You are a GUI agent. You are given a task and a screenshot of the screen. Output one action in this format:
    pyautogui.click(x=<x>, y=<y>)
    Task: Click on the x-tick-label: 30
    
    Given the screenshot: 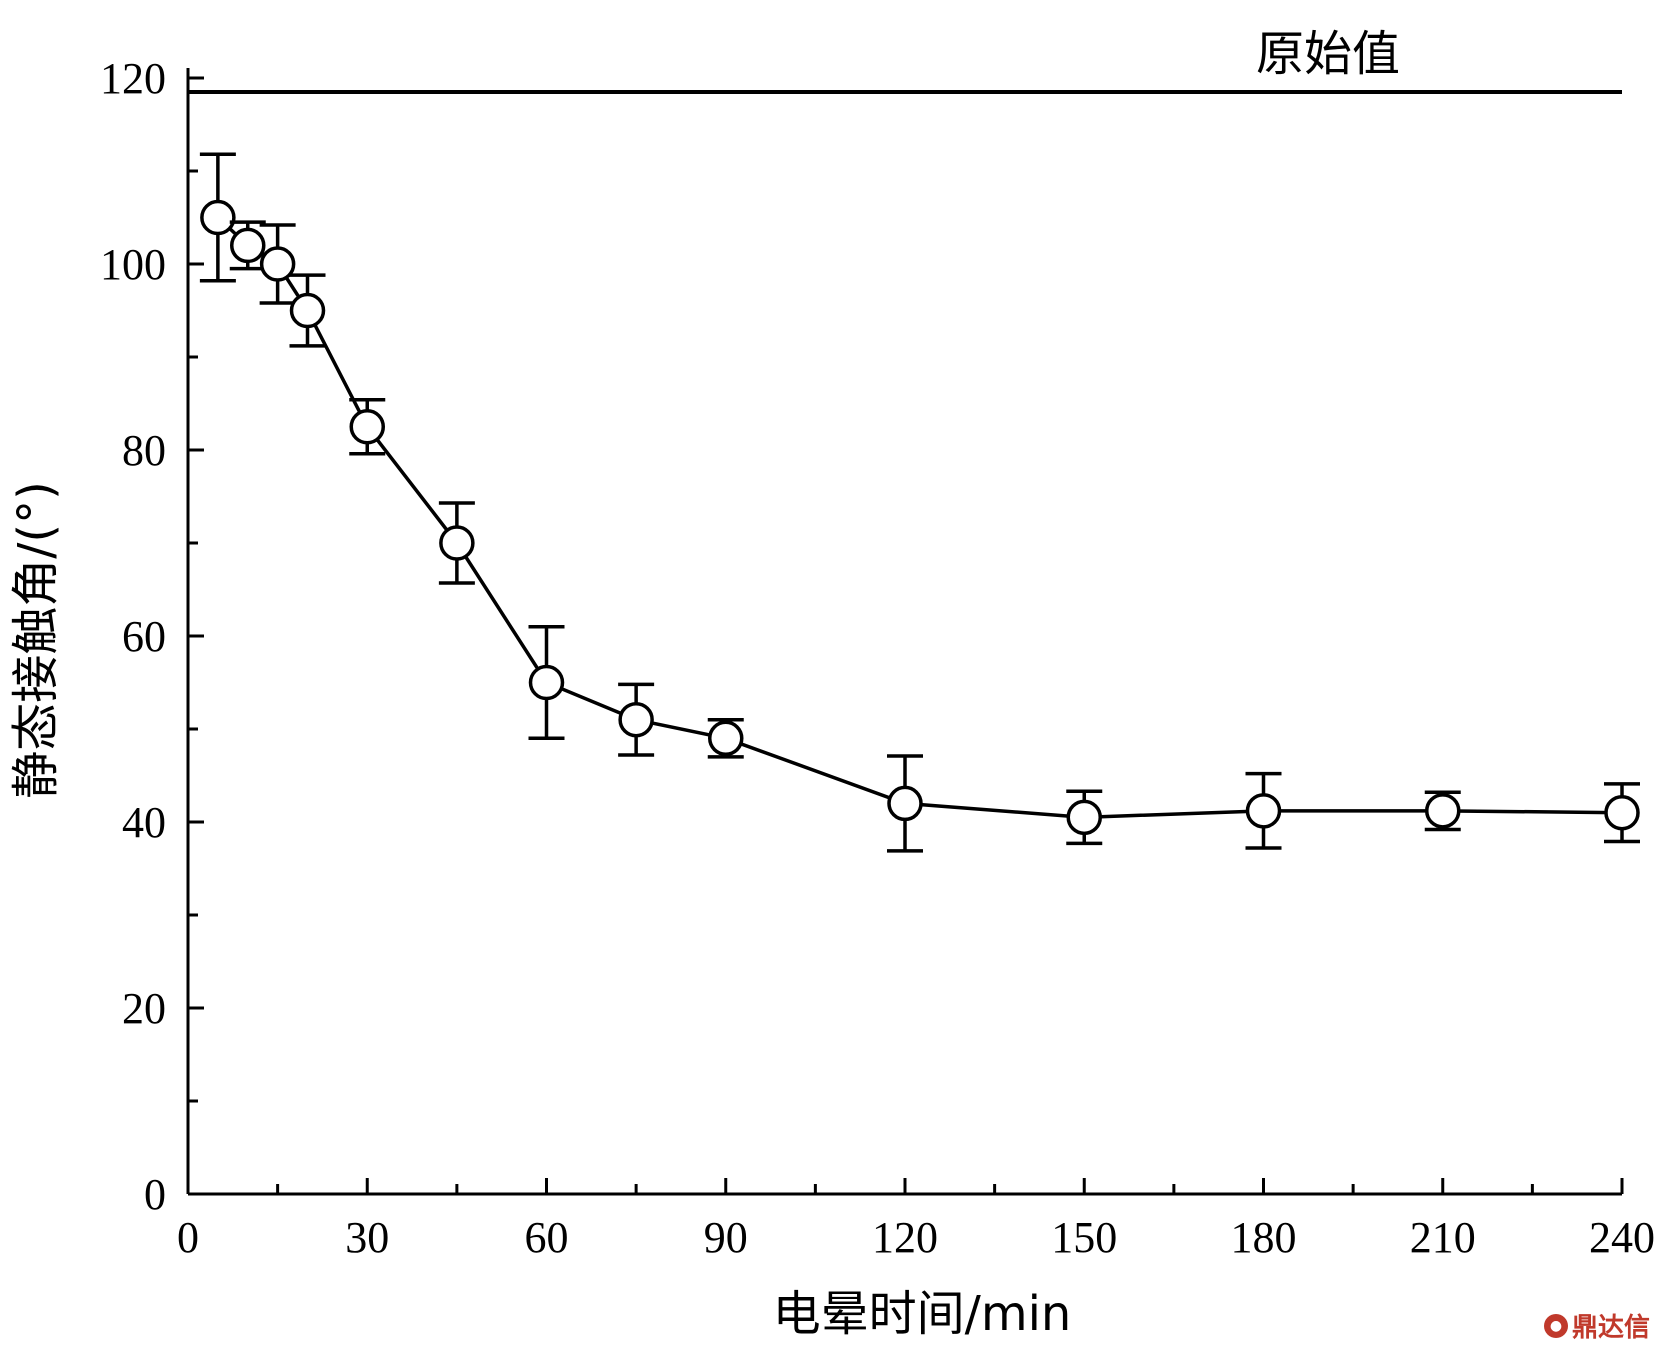 What is the action you would take?
    pyautogui.click(x=367, y=1237)
    